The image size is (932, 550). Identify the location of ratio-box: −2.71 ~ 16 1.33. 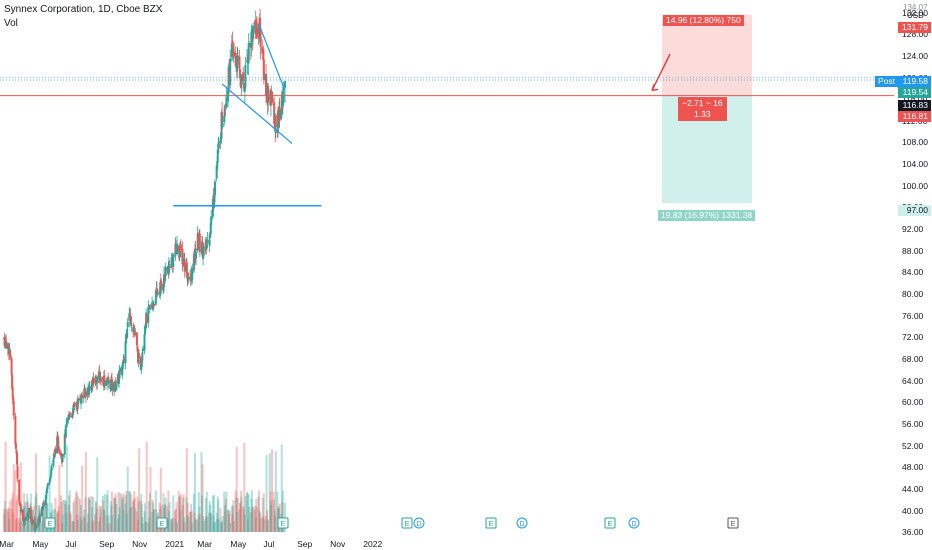
(702, 109).